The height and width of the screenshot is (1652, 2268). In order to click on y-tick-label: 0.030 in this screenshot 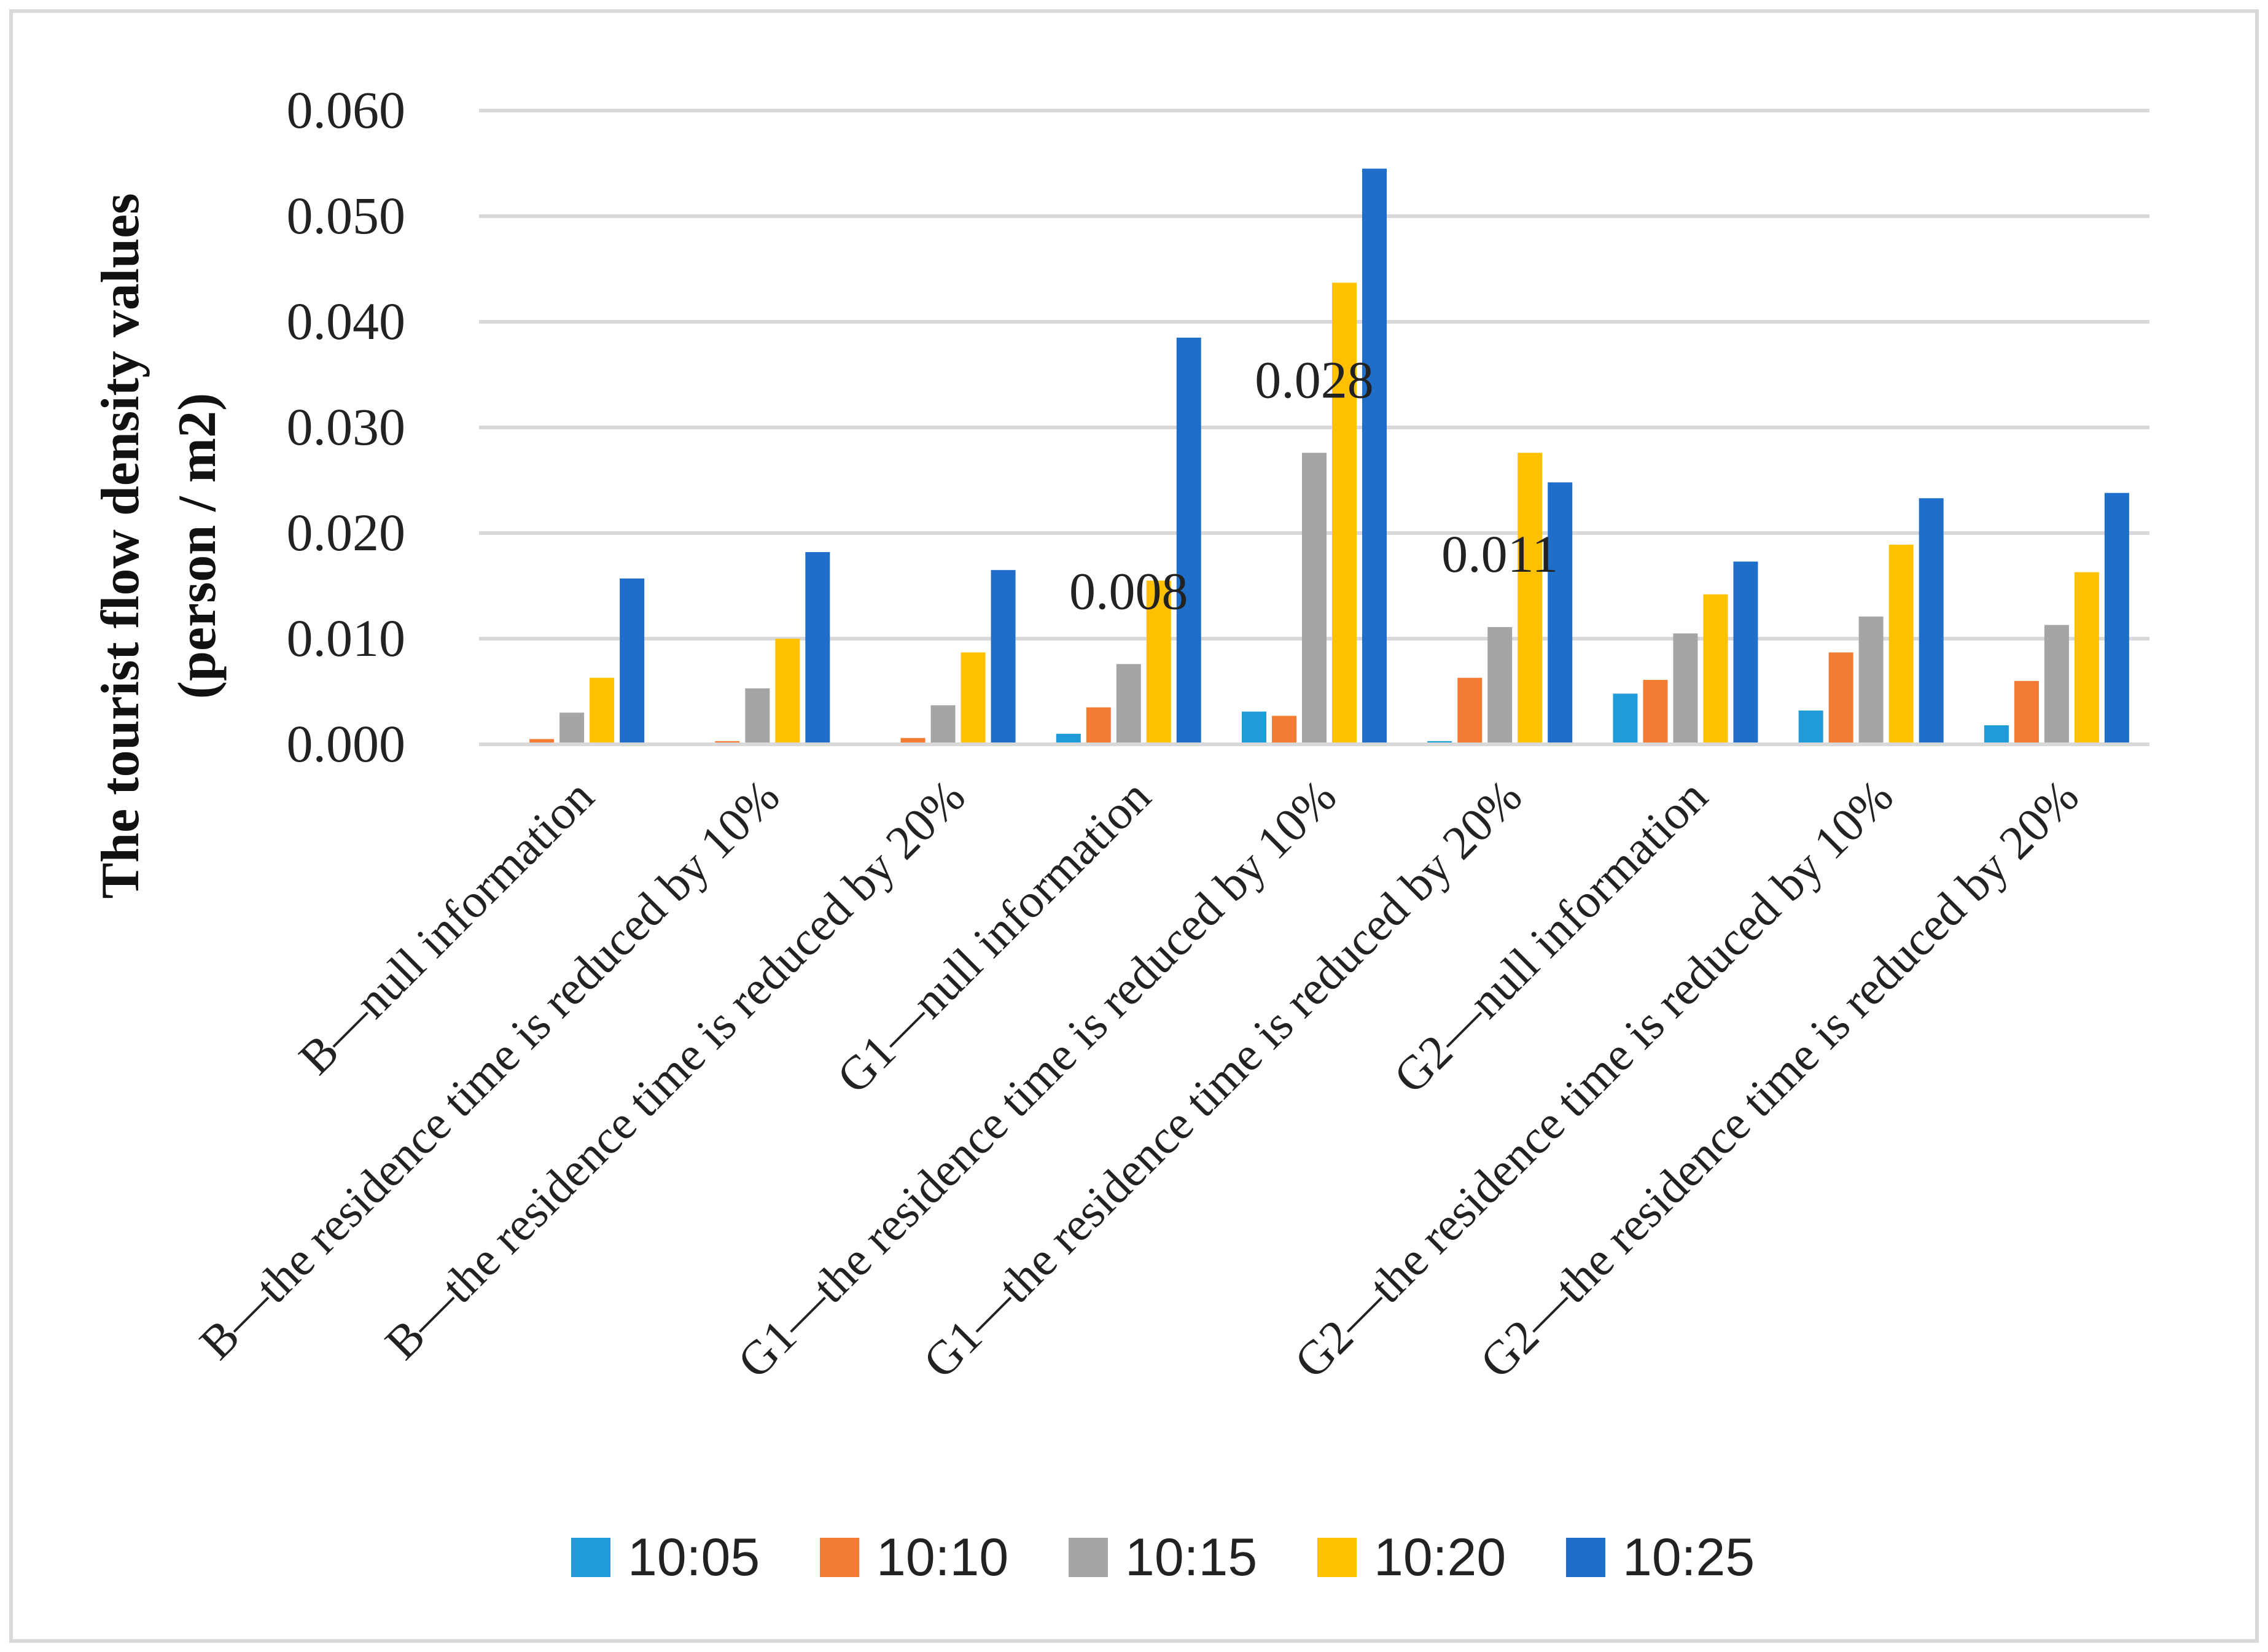, I will do `click(347, 426)`.